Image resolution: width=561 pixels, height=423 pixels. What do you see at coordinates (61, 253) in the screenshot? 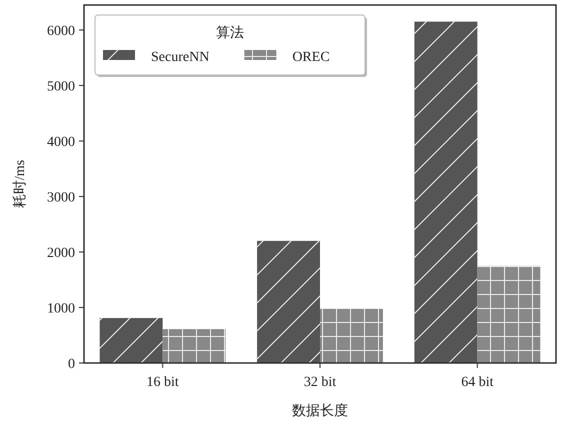
I see `y-tick-label: 2000` at bounding box center [61, 253].